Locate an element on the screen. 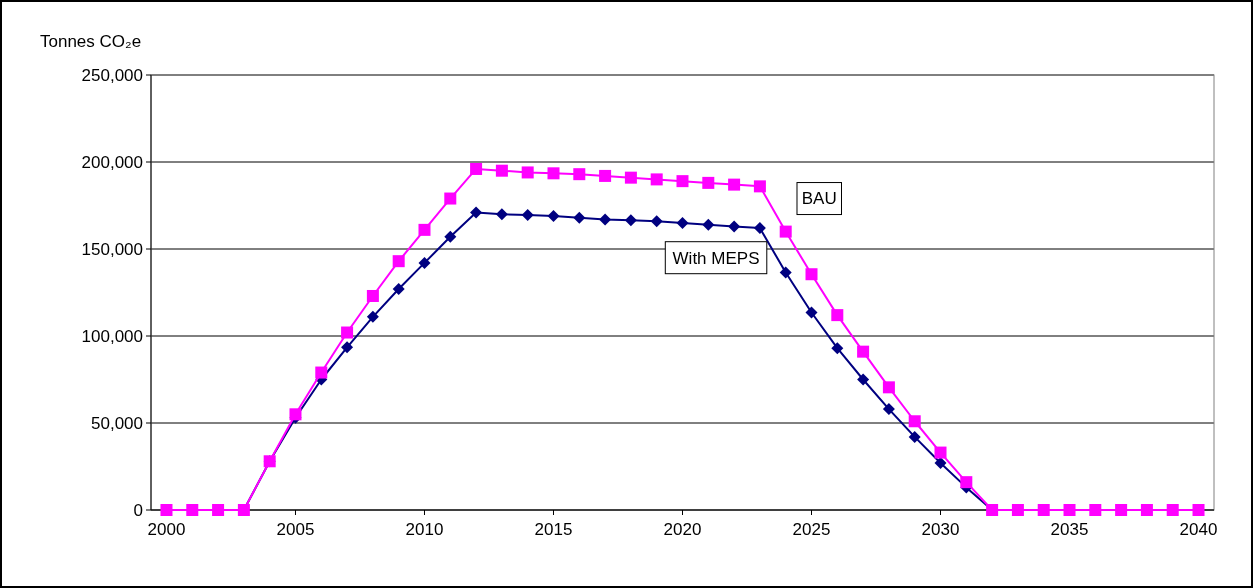  annotation: With MEPS is located at coordinates (716, 258).